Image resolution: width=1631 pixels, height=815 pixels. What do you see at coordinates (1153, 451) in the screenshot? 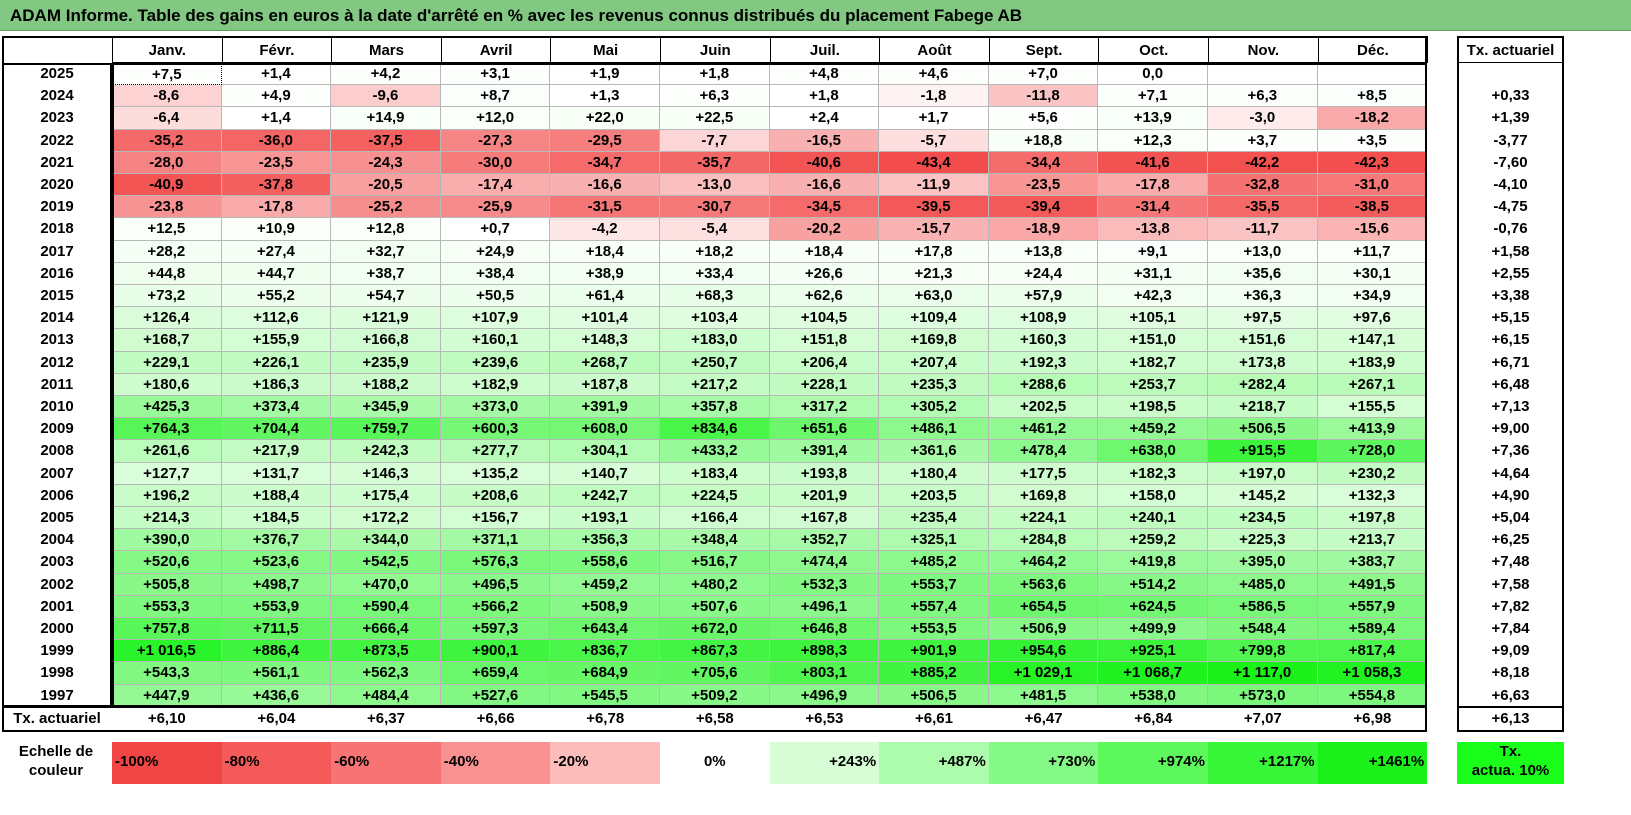
I see `gain-cell: +638,0` at bounding box center [1153, 451].